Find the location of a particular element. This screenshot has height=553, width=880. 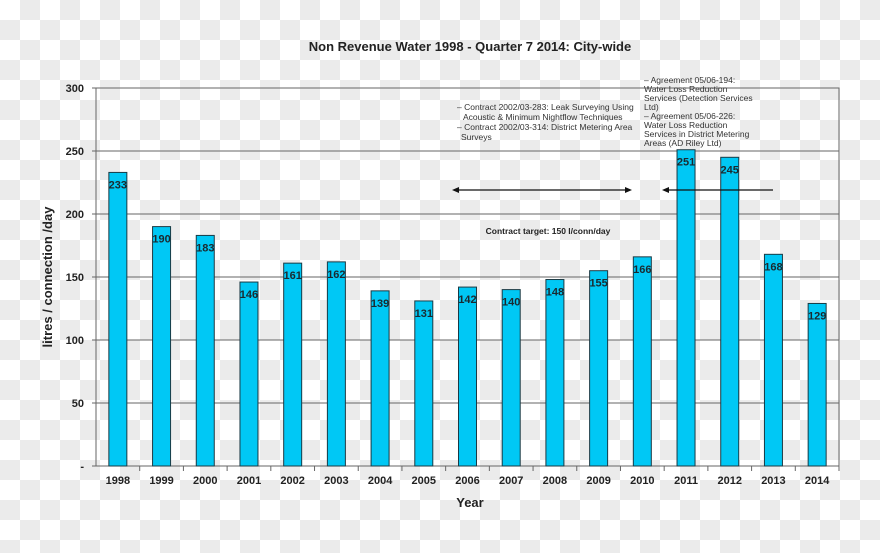

data-label: 140 is located at coordinates (511, 303).